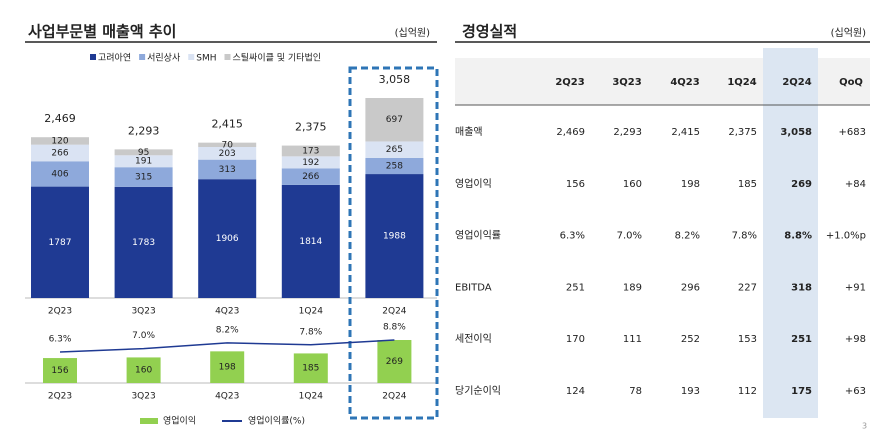 The height and width of the screenshot is (438, 890). I want to click on column-header: 3Q23, so click(626, 82).